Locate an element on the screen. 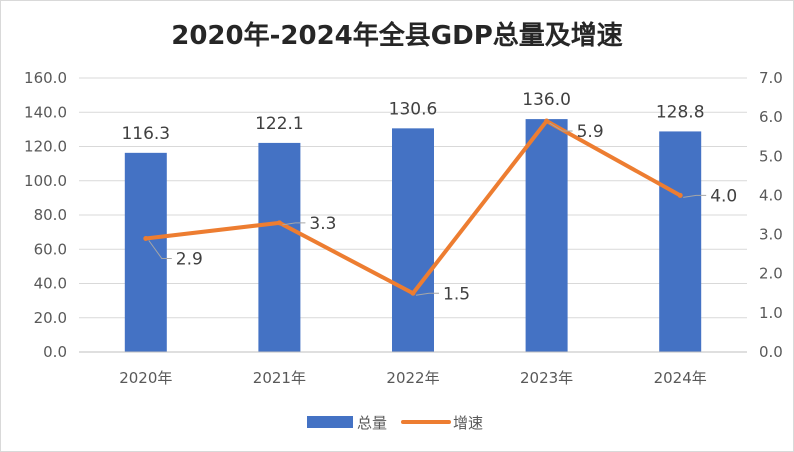  line-value-label: 2.9 is located at coordinates (189, 259).